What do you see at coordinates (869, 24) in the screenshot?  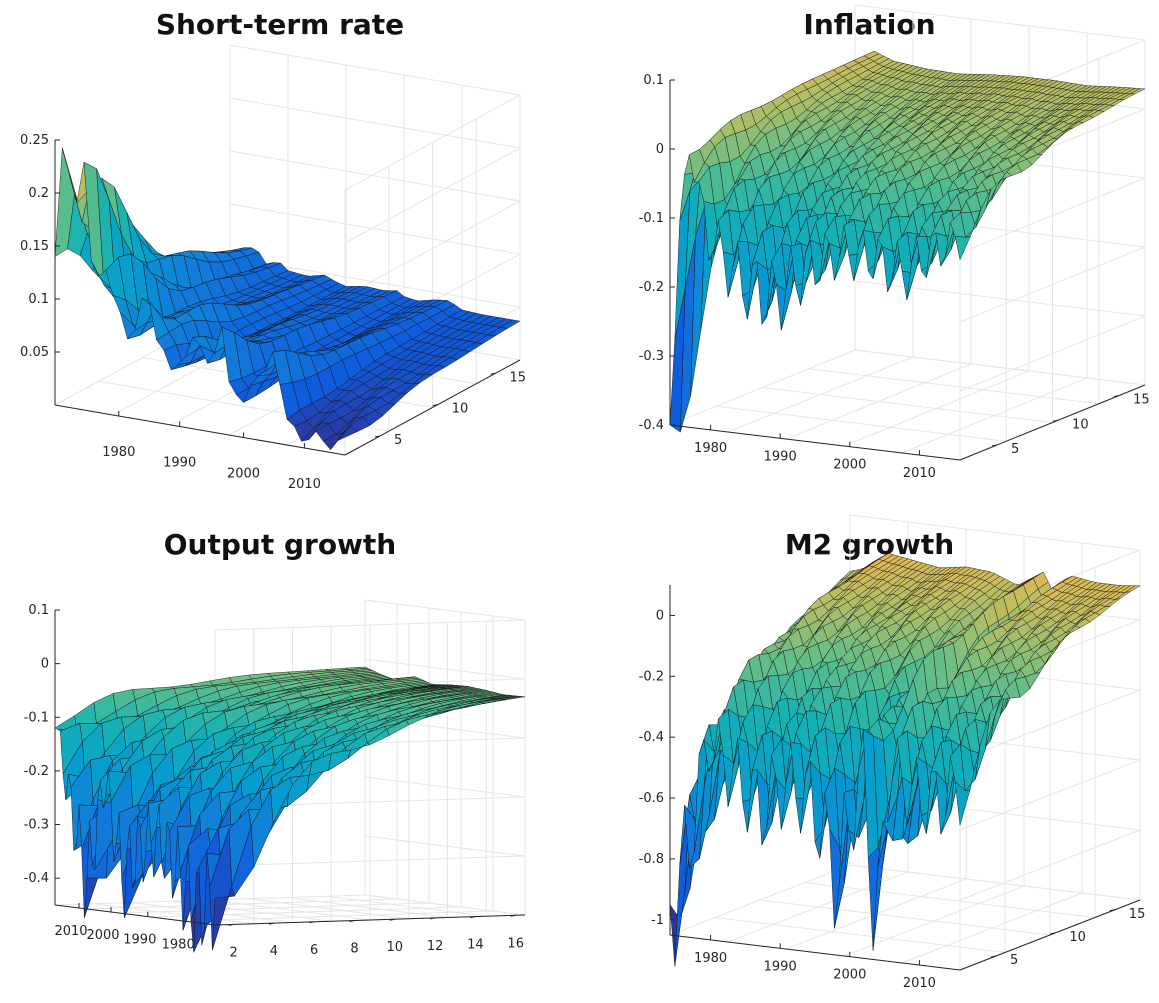 I see `chart-title: Inflation` at bounding box center [869, 24].